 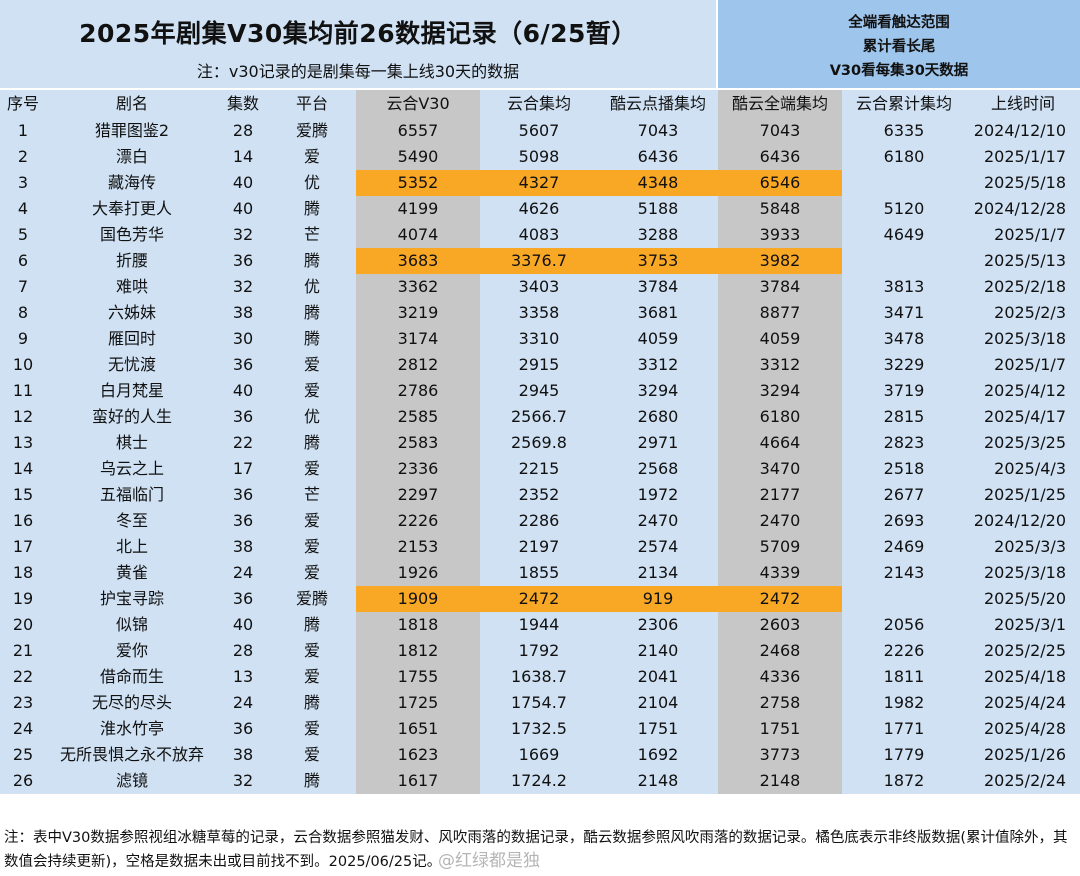 I want to click on cell-date: 2025/5/13, so click(x=1023, y=261).